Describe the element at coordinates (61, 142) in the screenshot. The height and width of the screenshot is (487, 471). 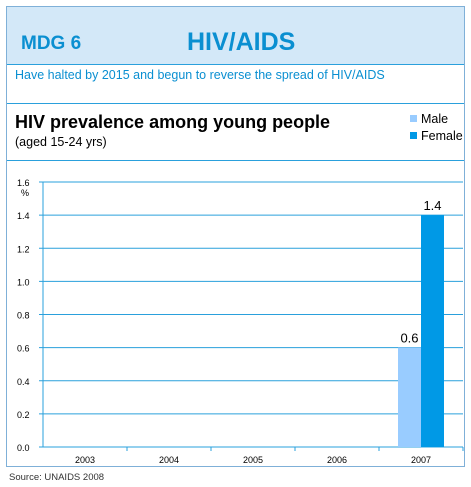
I see `chart-subtitle: (aged 15-24 yrs)` at that location.